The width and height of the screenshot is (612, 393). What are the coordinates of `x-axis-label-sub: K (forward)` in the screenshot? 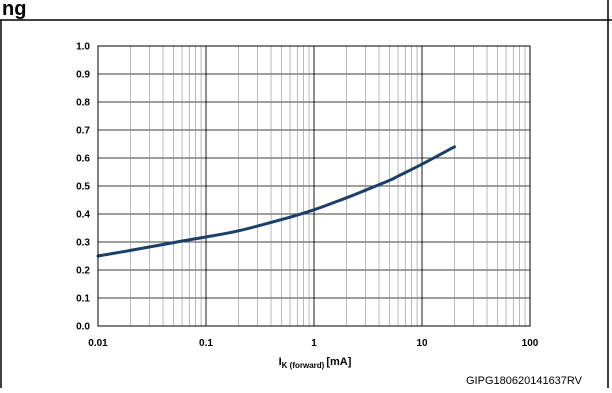 It's located at (303, 365).